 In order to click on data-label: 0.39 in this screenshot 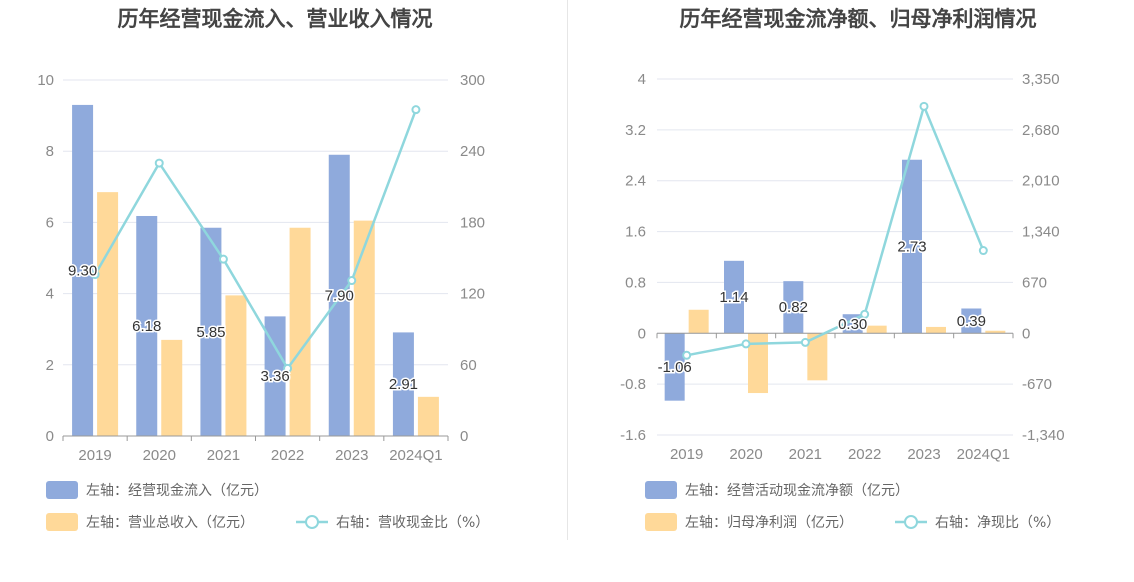, I will do `click(971, 321)`.